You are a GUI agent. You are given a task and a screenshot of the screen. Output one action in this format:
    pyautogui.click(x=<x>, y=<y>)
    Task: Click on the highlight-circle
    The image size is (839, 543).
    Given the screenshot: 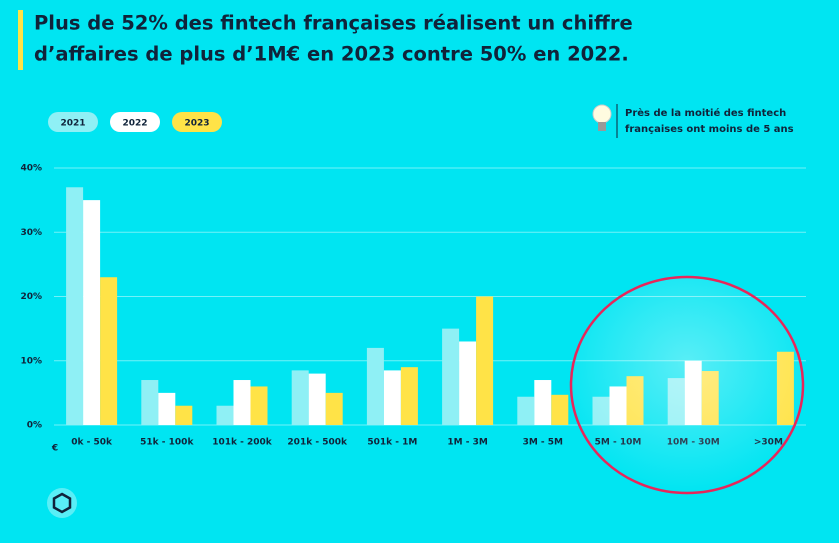 What is the action you would take?
    pyautogui.click(x=687, y=385)
    